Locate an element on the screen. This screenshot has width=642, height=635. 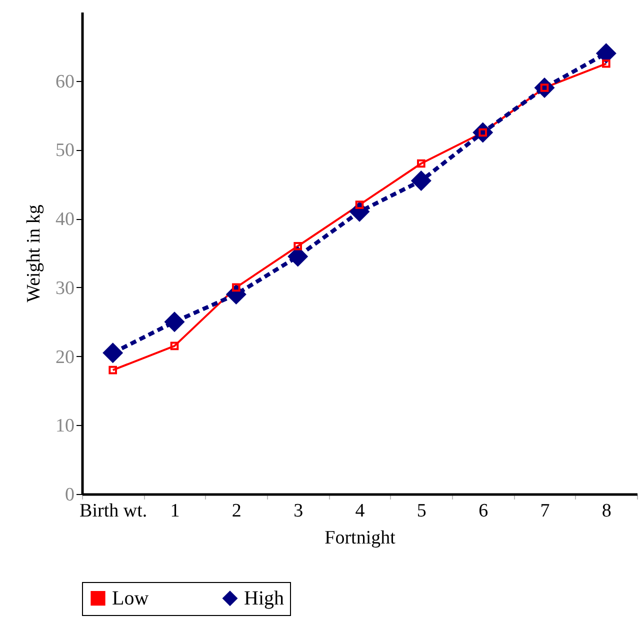
y-tick-label: 40 is located at coordinates (65, 219).